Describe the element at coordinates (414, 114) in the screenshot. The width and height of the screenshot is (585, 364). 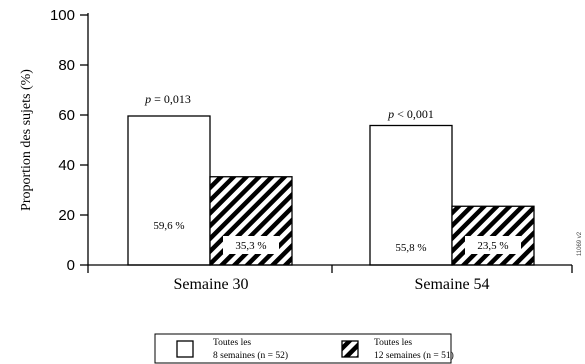
I see `p-value-text: < 0,001` at that location.